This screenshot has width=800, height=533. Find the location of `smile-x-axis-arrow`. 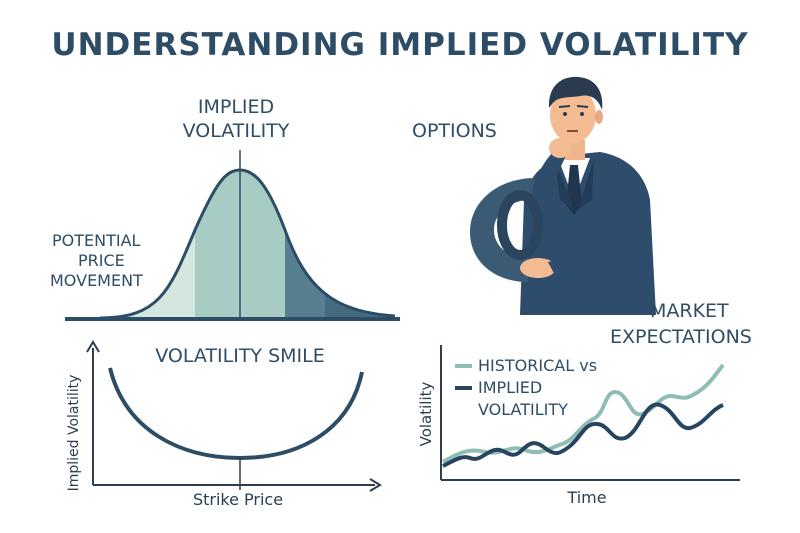

smile-x-axis-arrow is located at coordinates (375, 485).